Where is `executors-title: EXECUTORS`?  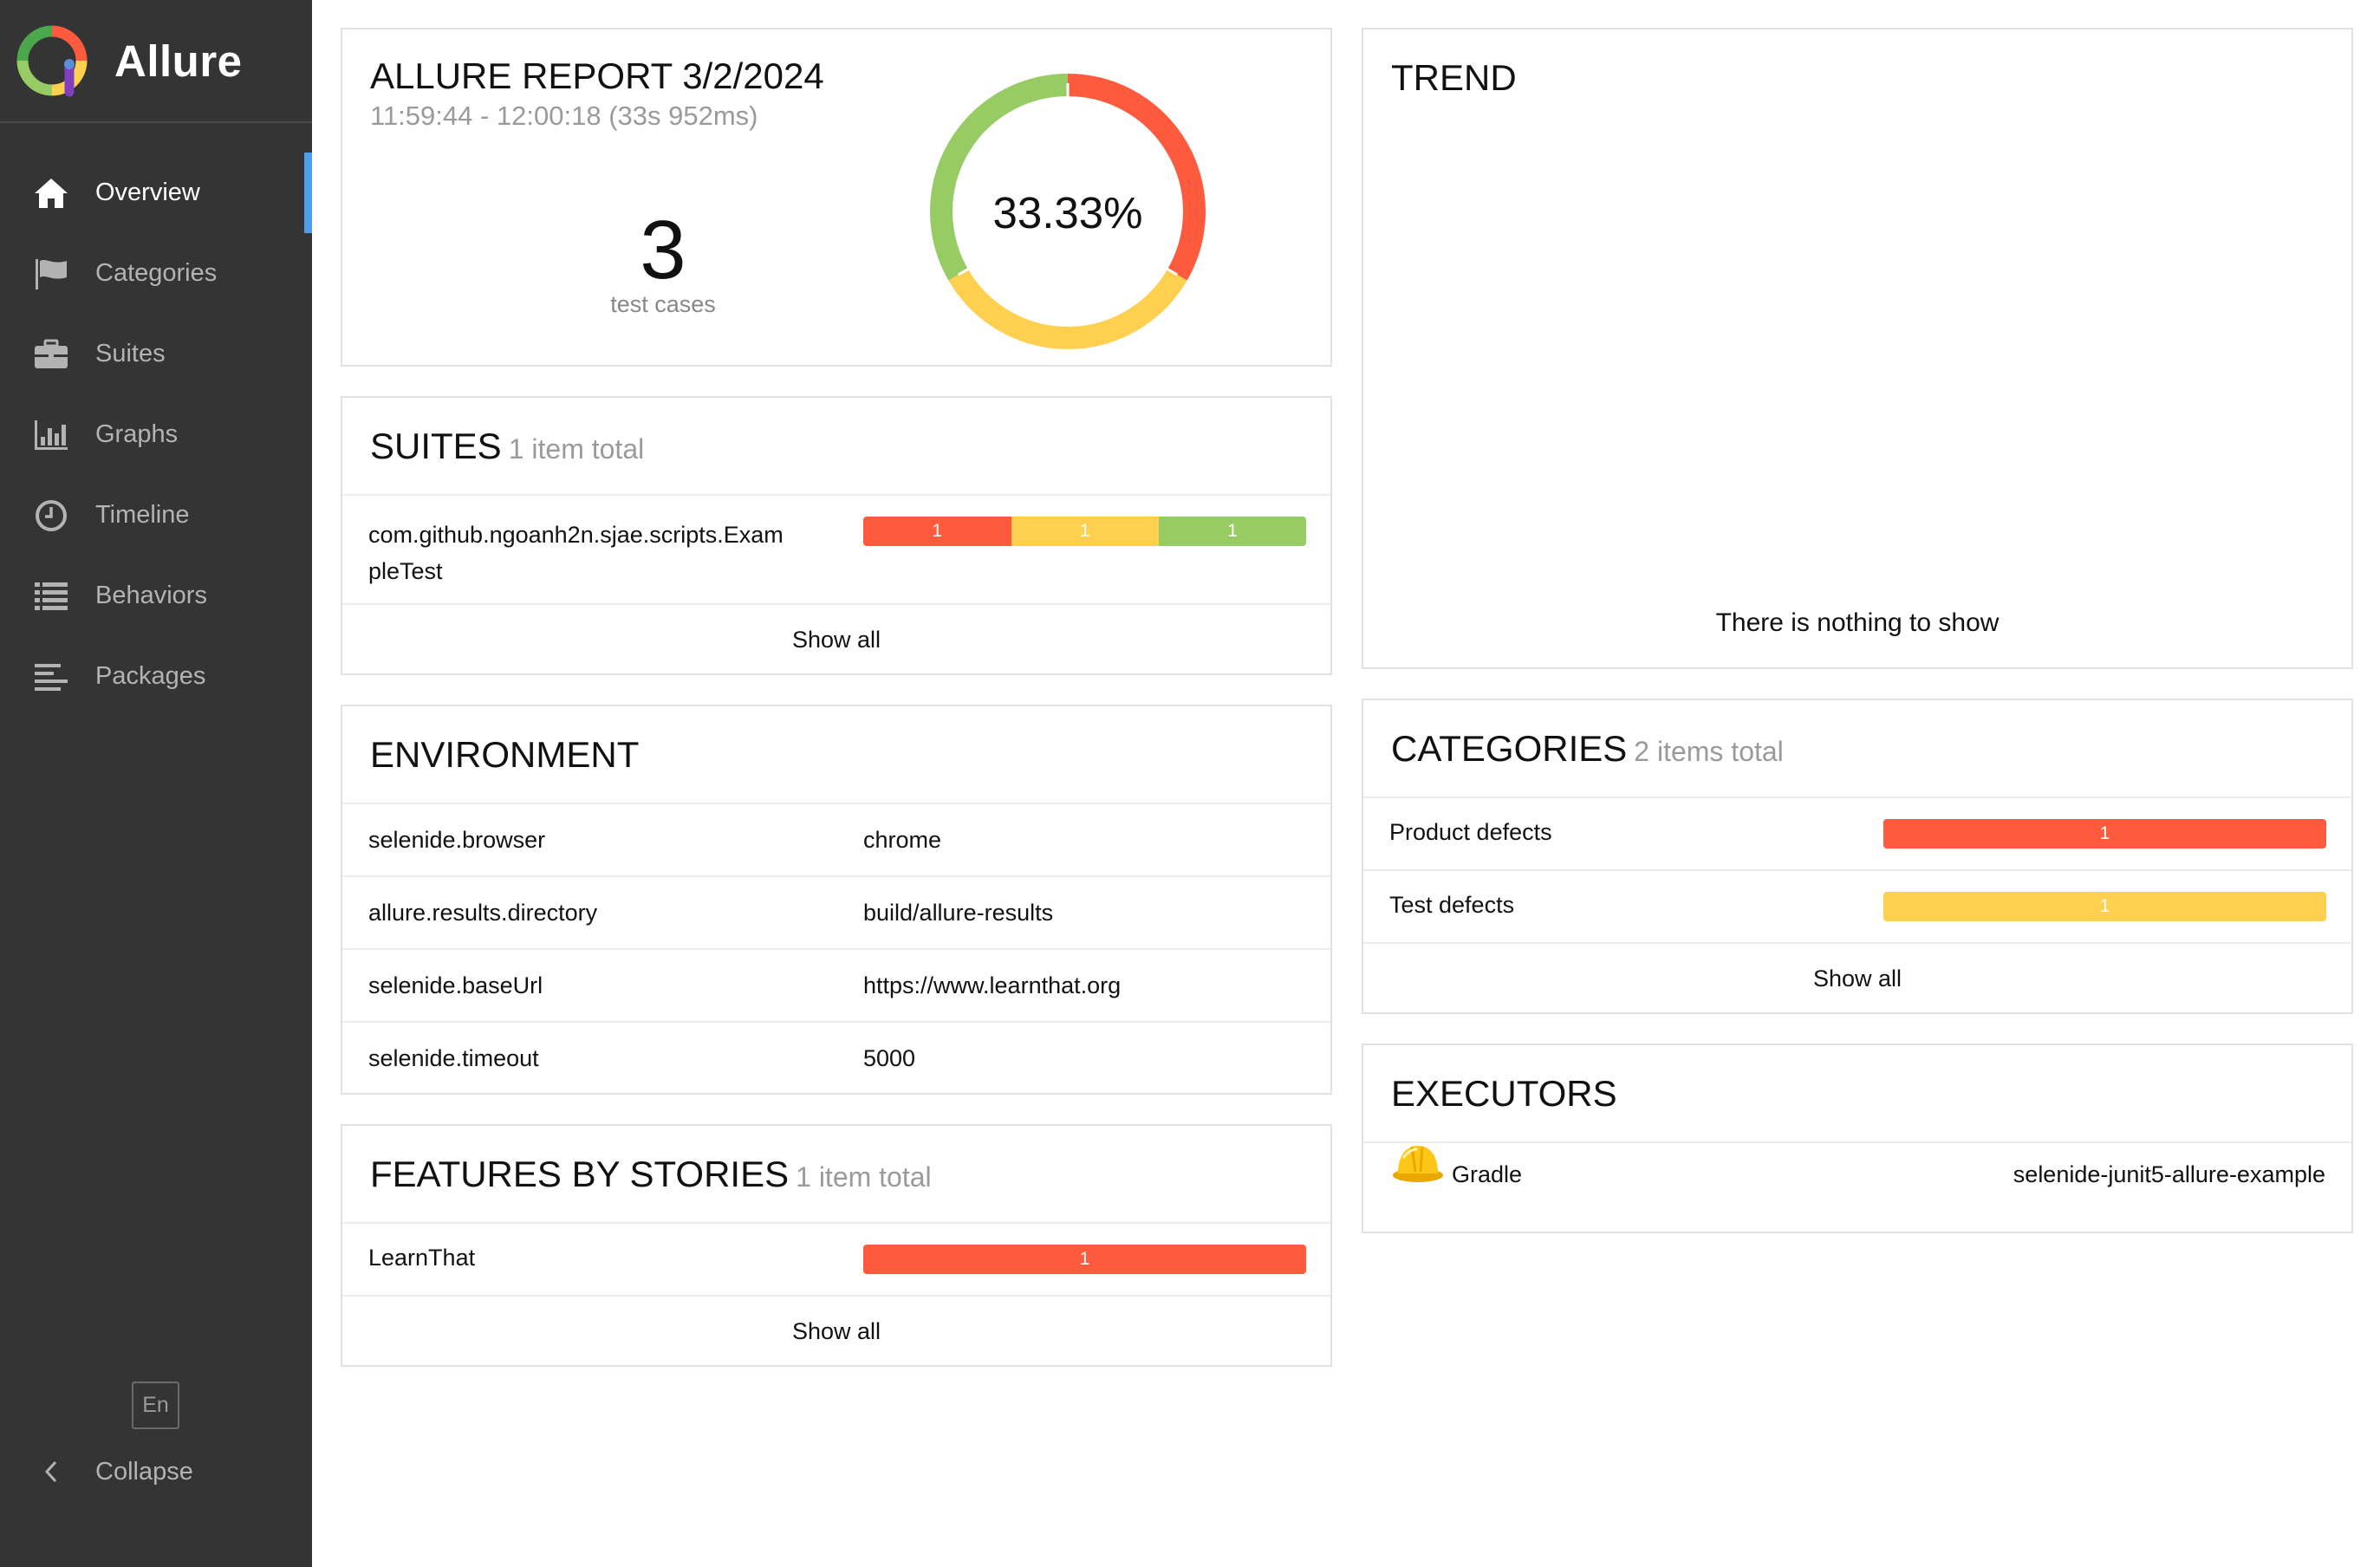
executors-title: EXECUTORS is located at coordinates (1504, 1093).